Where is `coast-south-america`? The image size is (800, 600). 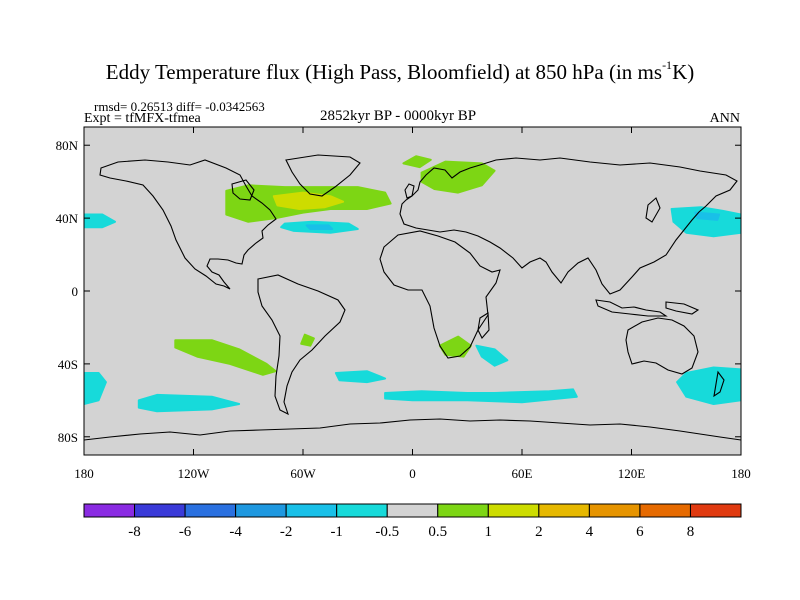 coast-south-america is located at coordinates (301, 345).